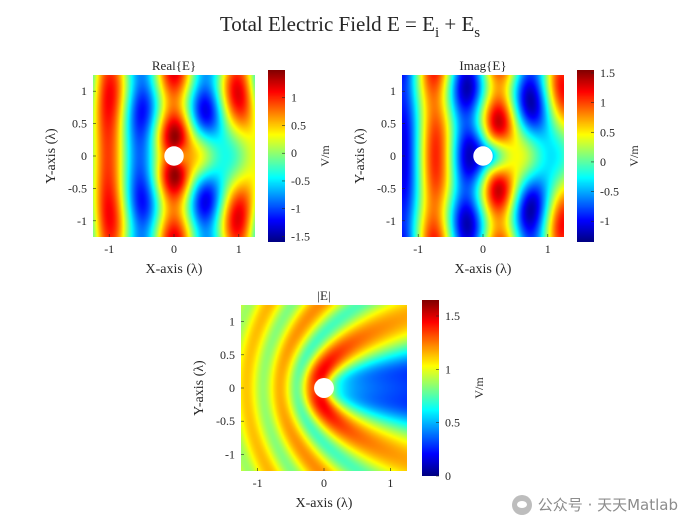 This screenshot has width=700, height=525. I want to click on panel-title: Imag{E}, so click(482, 65).